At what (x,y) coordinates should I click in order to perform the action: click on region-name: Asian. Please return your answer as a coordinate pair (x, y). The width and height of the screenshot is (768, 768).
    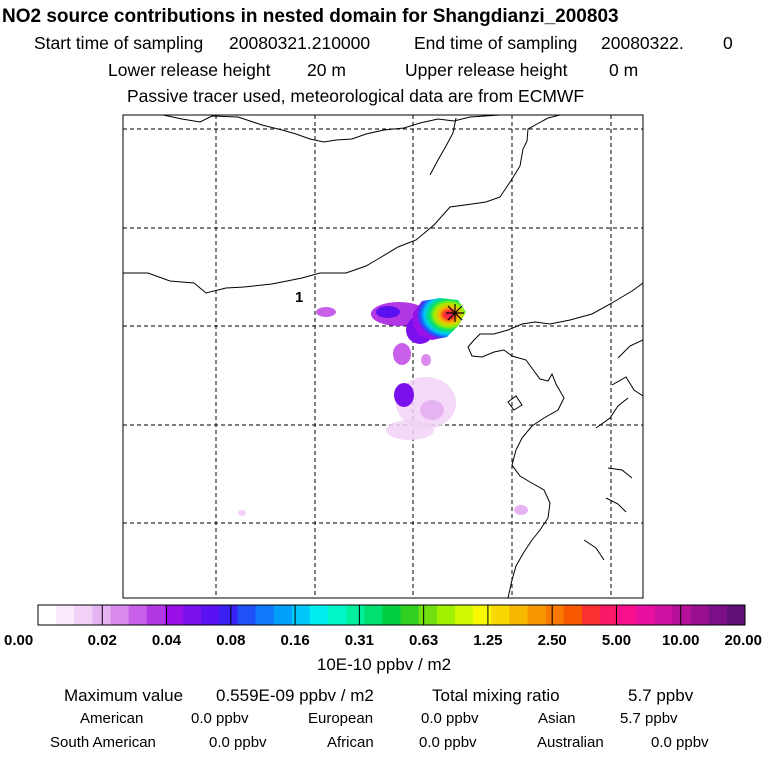
    Looking at the image, I should click on (557, 718).